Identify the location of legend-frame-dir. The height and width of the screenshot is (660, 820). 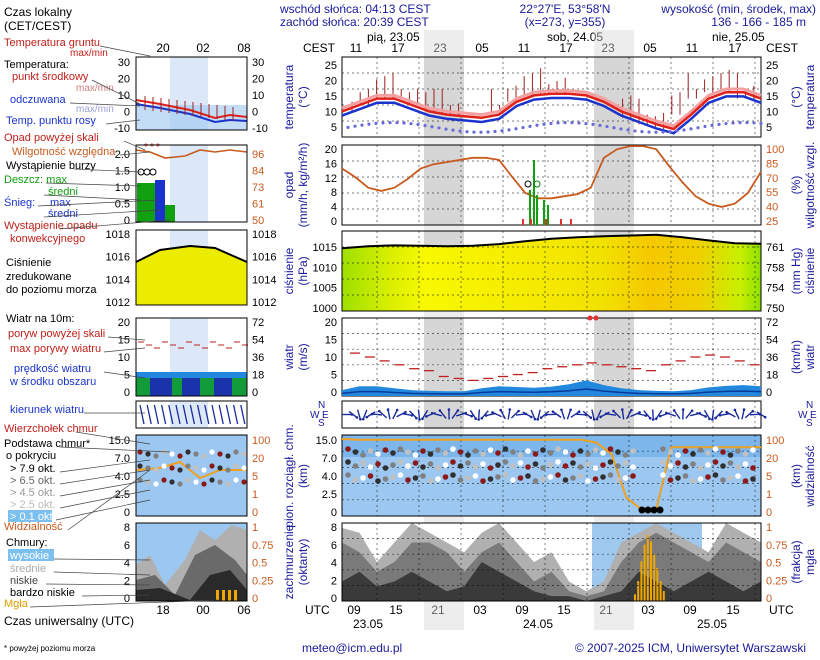
(191, 414).